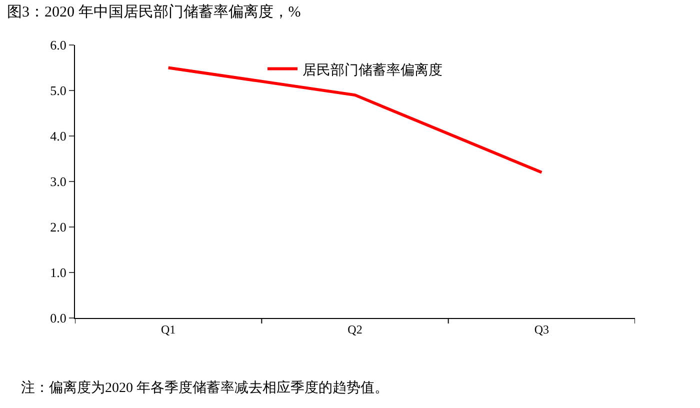 The image size is (700, 408). I want to click on y-tick-label: 5.0, so click(58, 90).